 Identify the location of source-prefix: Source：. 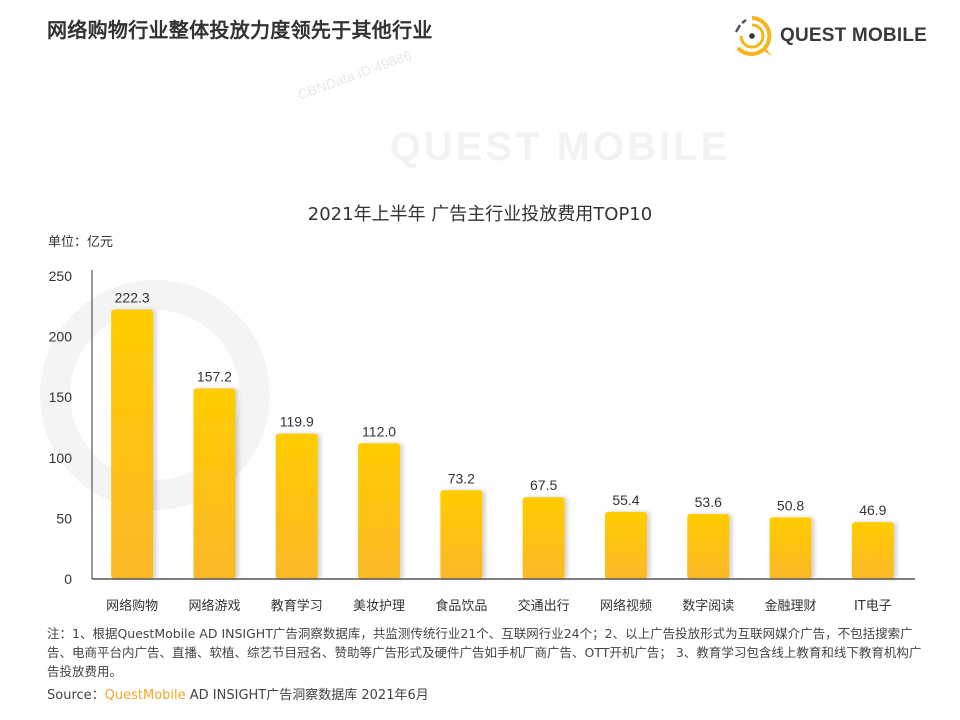
(76, 695).